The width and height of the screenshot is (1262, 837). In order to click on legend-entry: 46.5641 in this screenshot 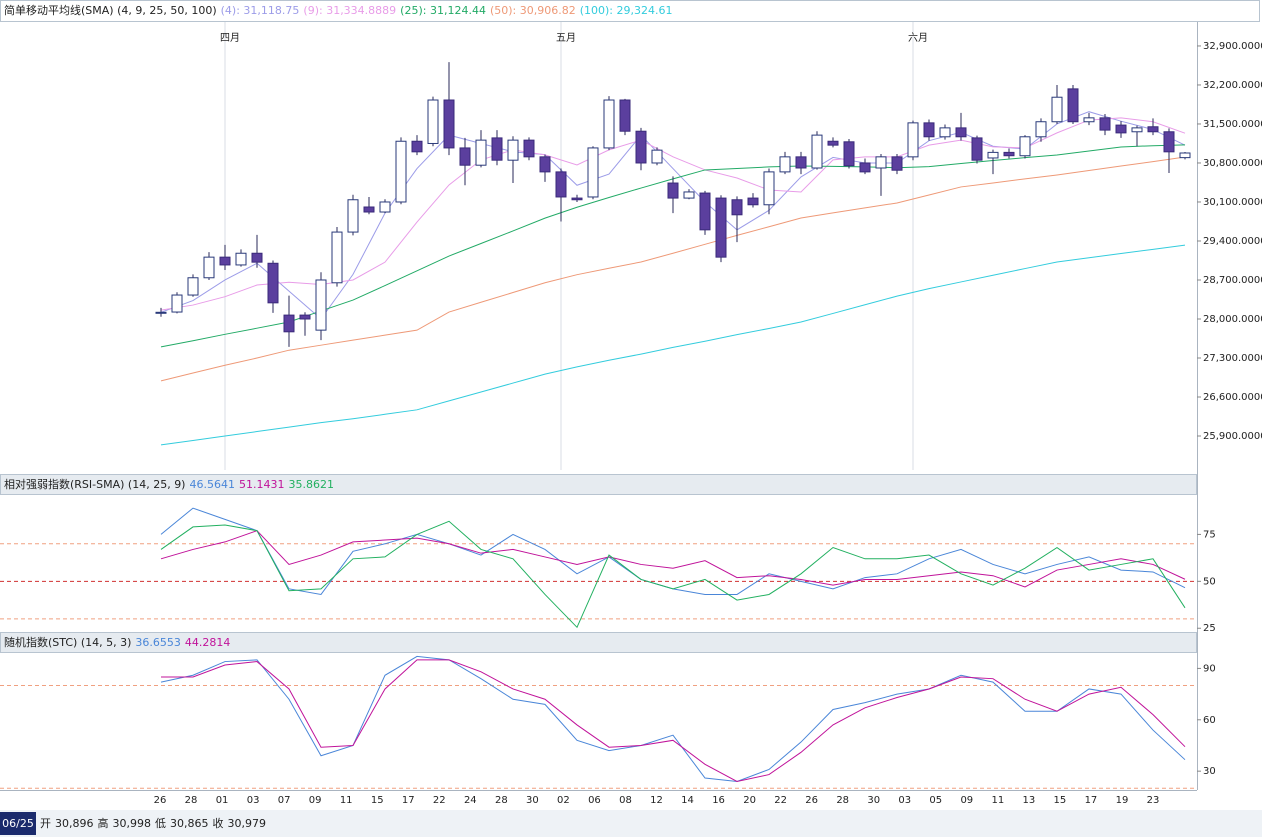, I will do `click(212, 484)`.